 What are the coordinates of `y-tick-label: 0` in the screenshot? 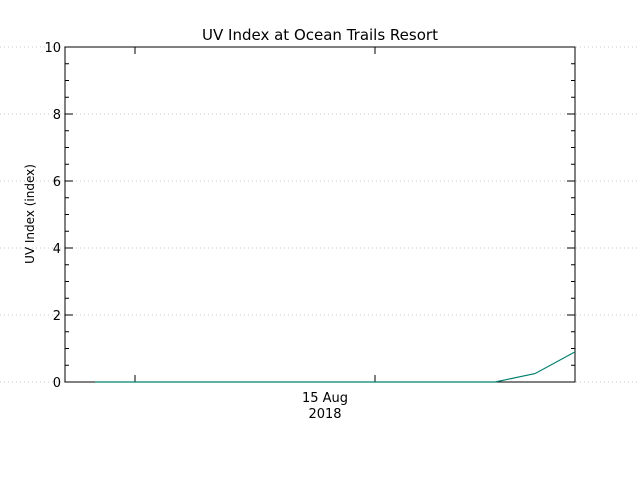 It's located at (57, 383).